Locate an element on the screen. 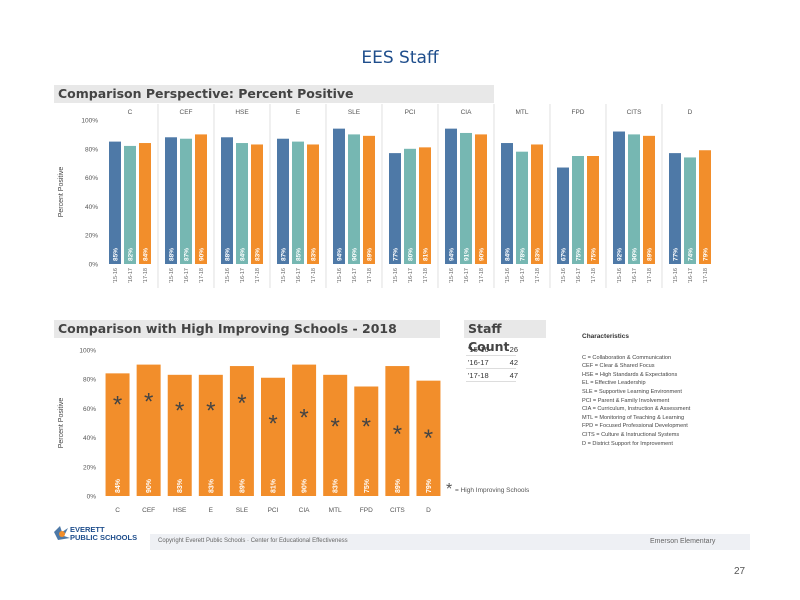  data-label: 79% is located at coordinates (429, 485).